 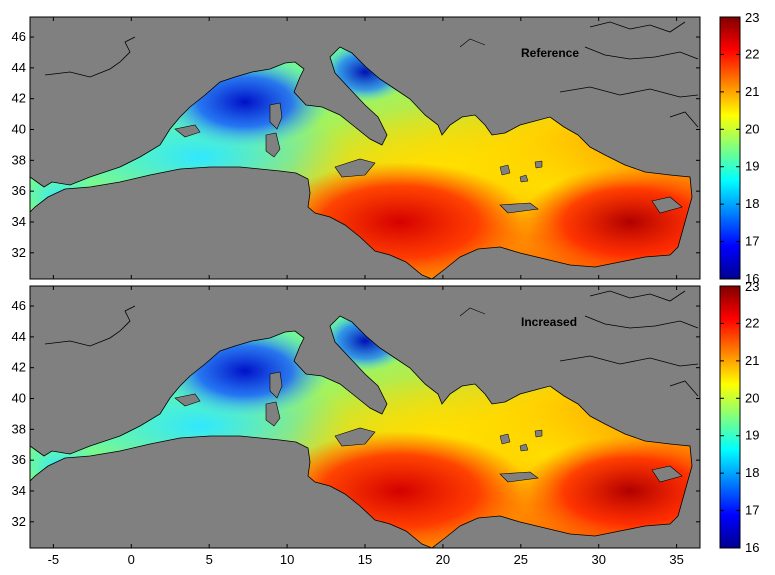 I want to click on panel-label-increased: Increased, so click(x=549, y=322).